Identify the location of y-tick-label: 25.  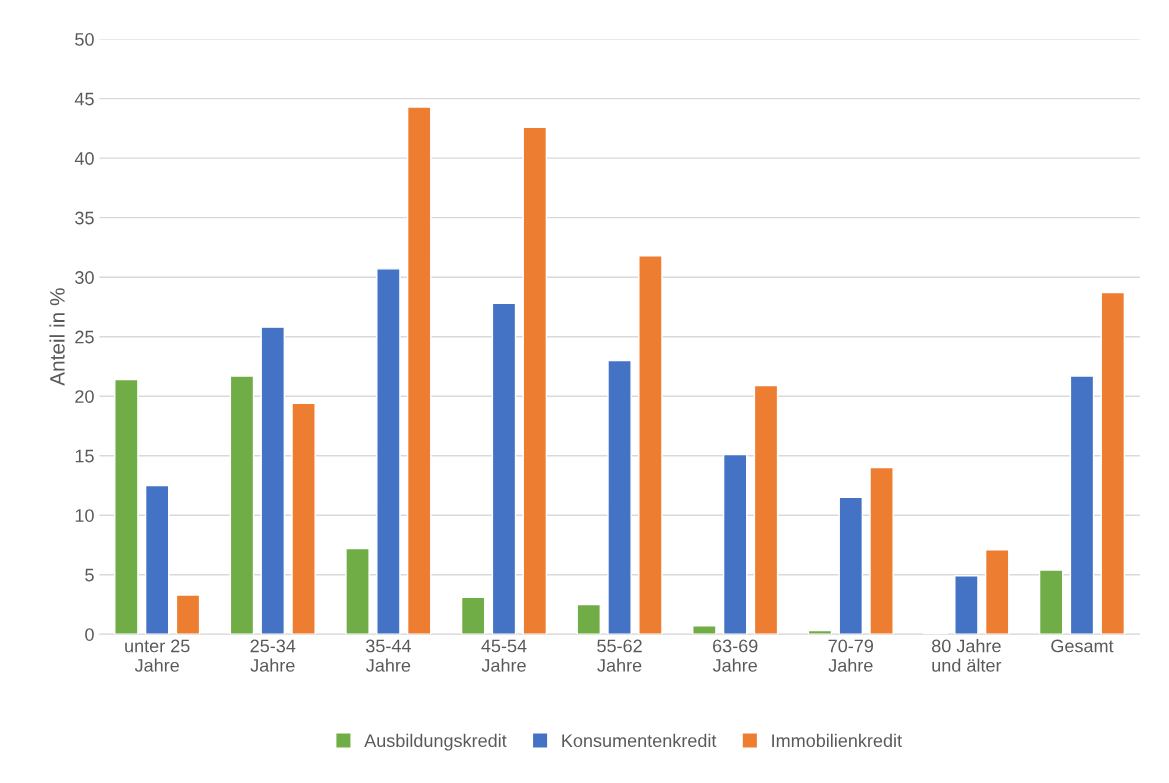
(84, 337).